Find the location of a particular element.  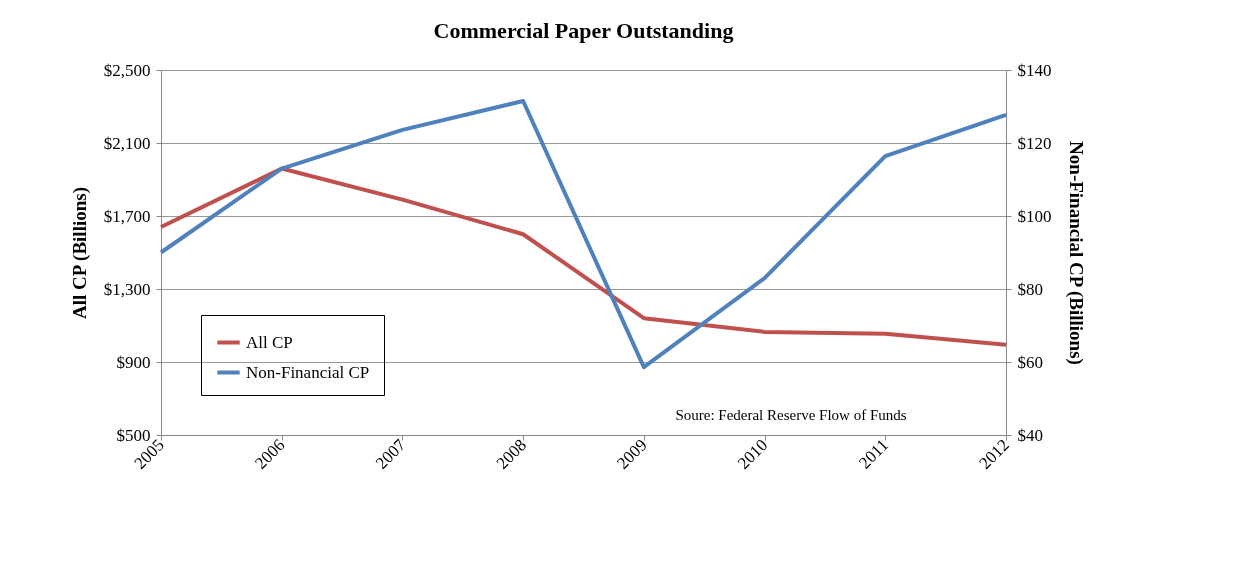

legend-label: All CP is located at coordinates (269, 342).